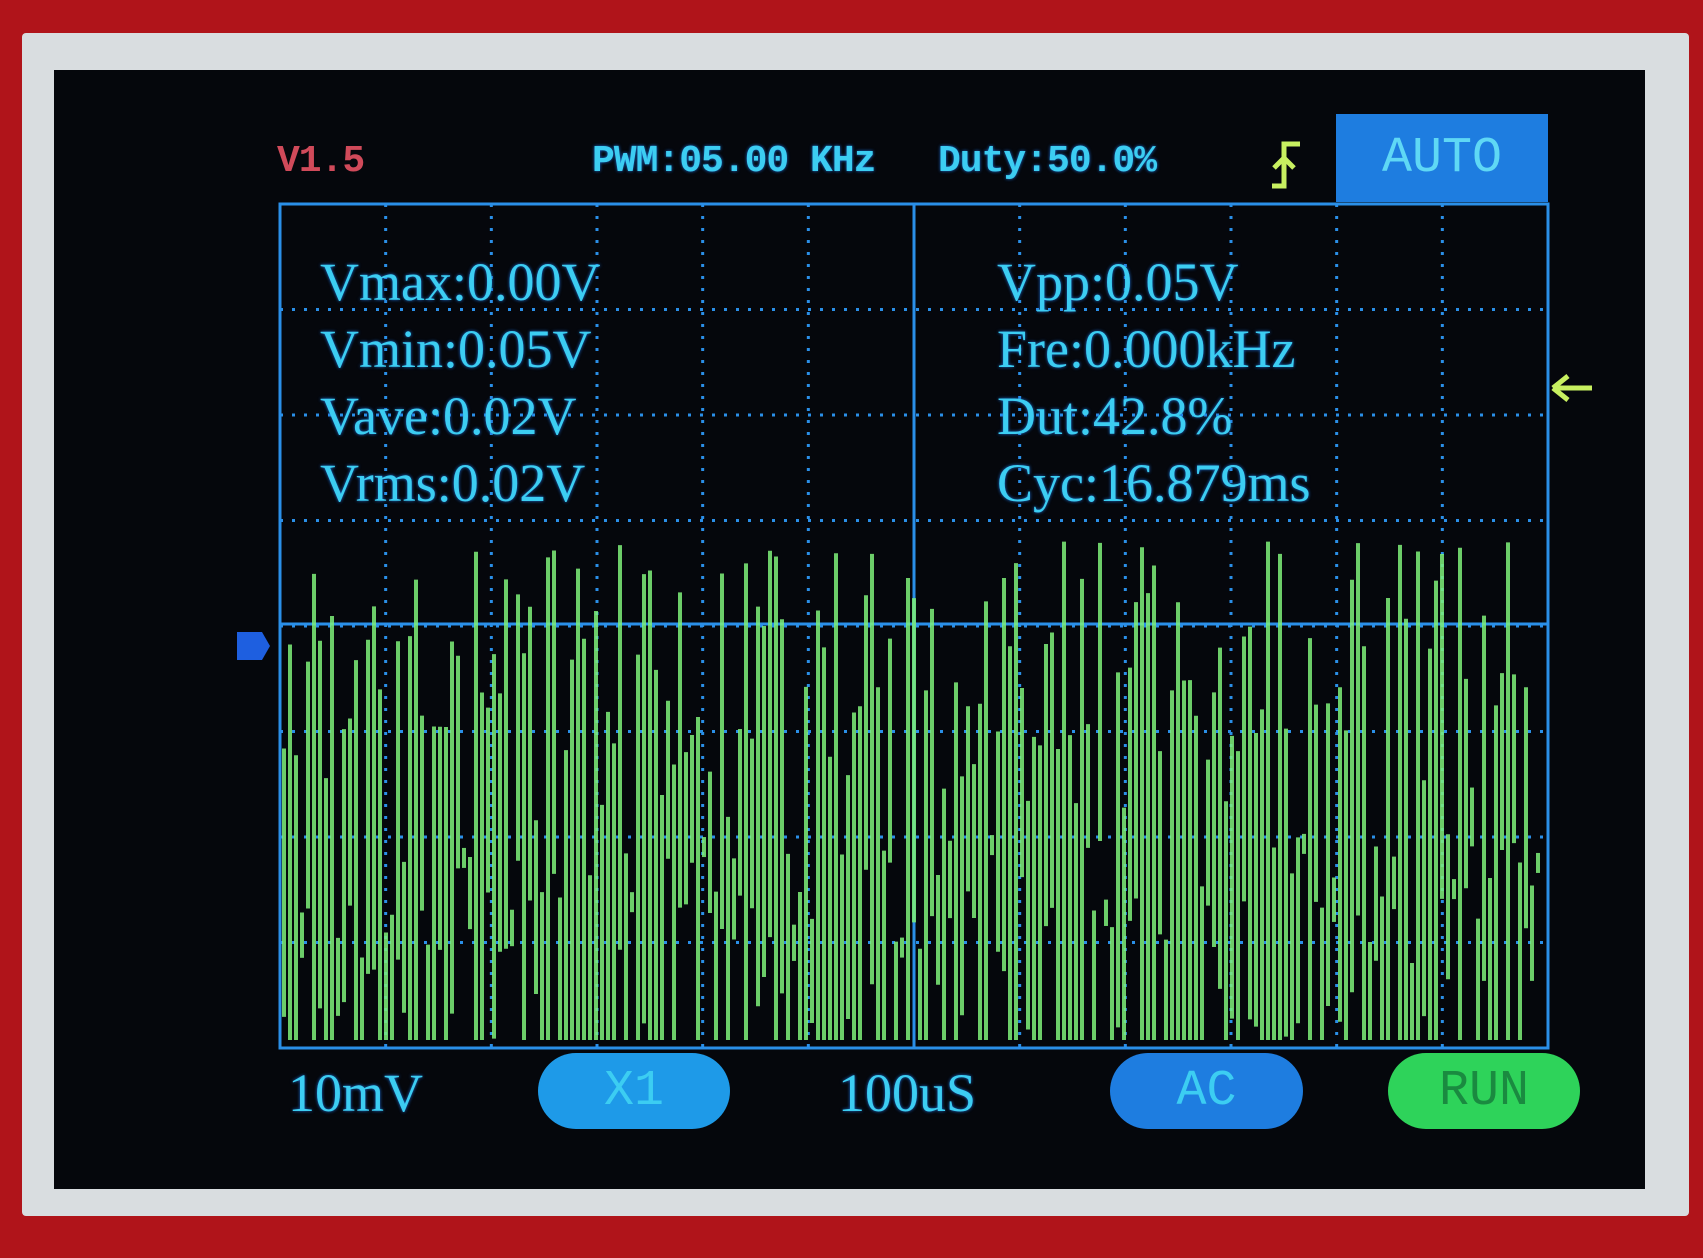  I want to click on volts-per-div: 10mV, so click(355, 1093).